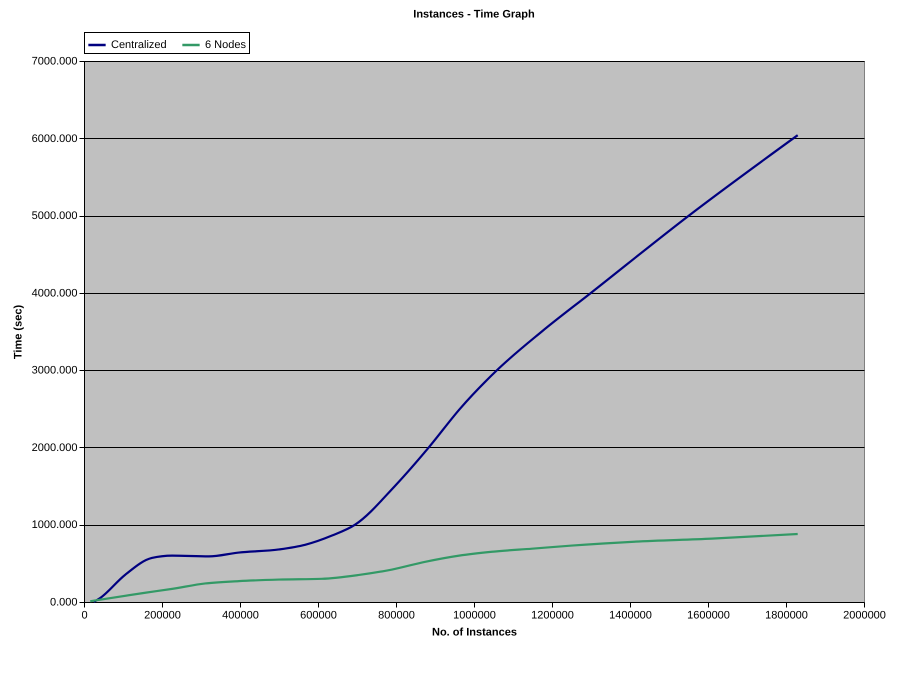  I want to click on y-tick-label: 2000.000, so click(55, 448).